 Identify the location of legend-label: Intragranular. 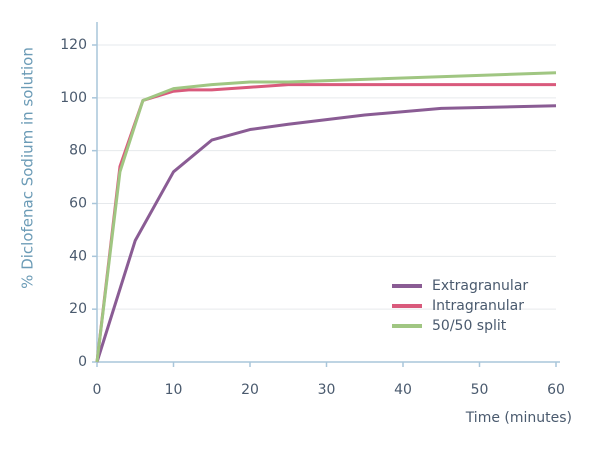
(478, 306).